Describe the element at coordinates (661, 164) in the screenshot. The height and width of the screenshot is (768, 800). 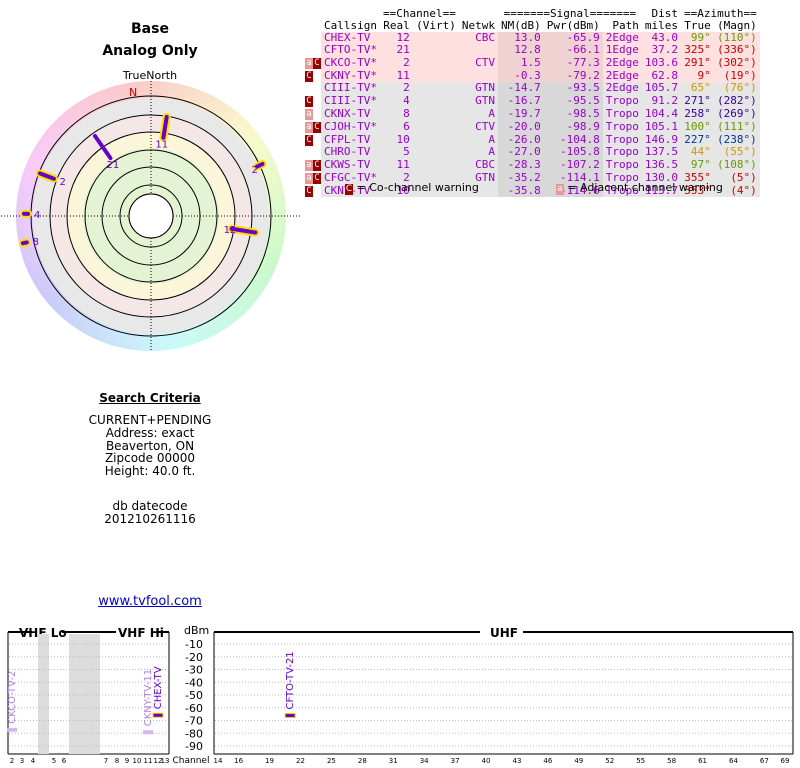
I see `distance-cell: 136.5` at that location.